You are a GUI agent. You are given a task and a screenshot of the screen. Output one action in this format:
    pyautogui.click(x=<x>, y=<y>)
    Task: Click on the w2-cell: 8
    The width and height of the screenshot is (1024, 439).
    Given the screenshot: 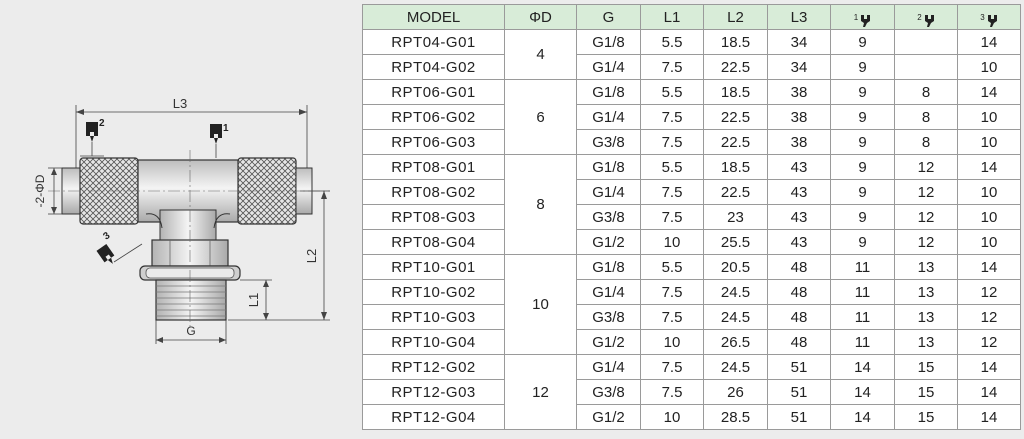 What is the action you would take?
    pyautogui.click(x=926, y=142)
    